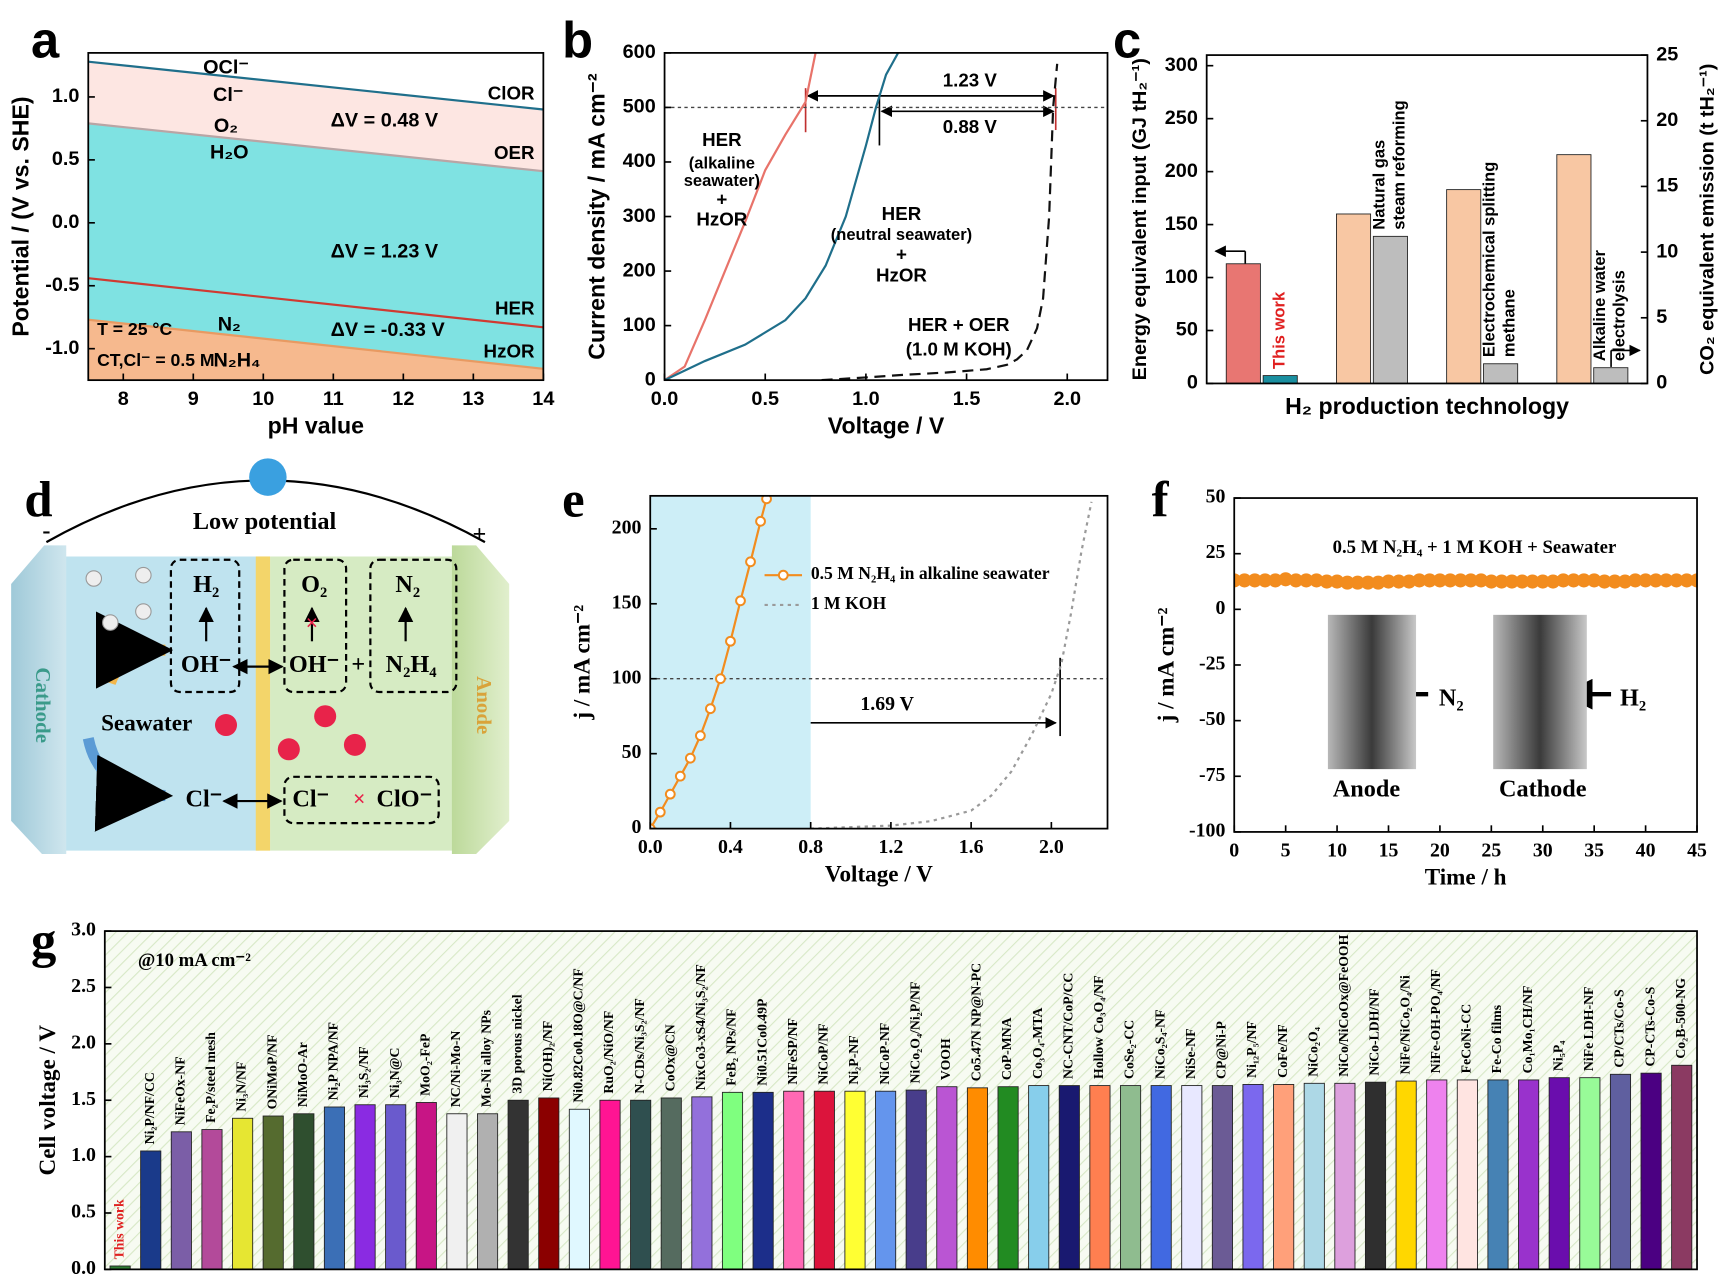 Image resolution: width=1728 pixels, height=1287 pixels. Describe the element at coordinates (359, 798) in the screenshot. I see `cross: ×` at that location.